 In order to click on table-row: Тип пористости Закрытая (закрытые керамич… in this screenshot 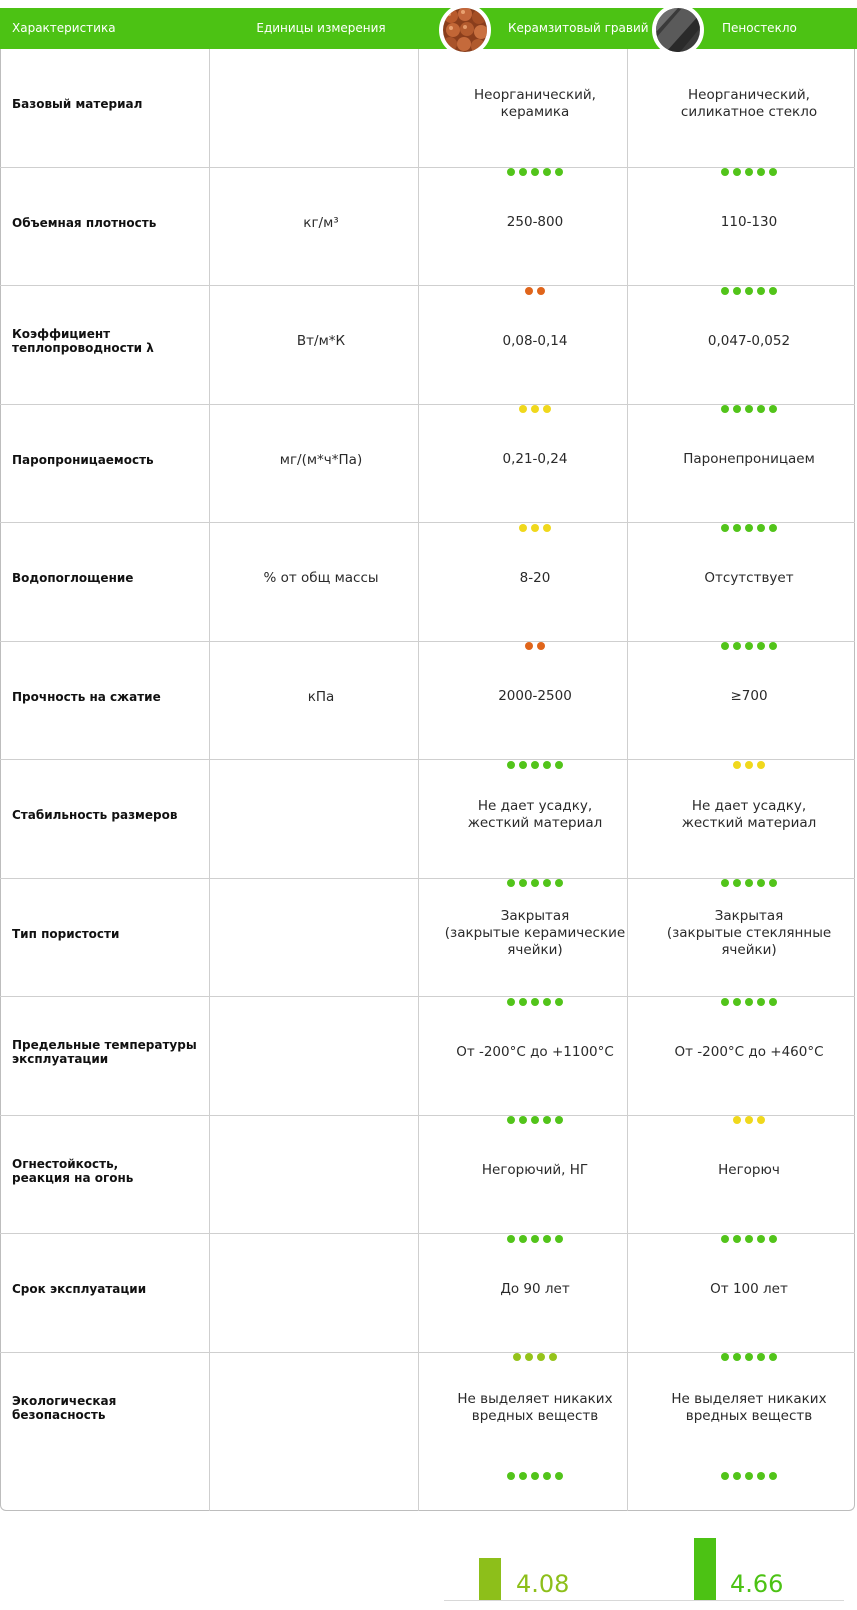, I will do `click(428, 942)`.